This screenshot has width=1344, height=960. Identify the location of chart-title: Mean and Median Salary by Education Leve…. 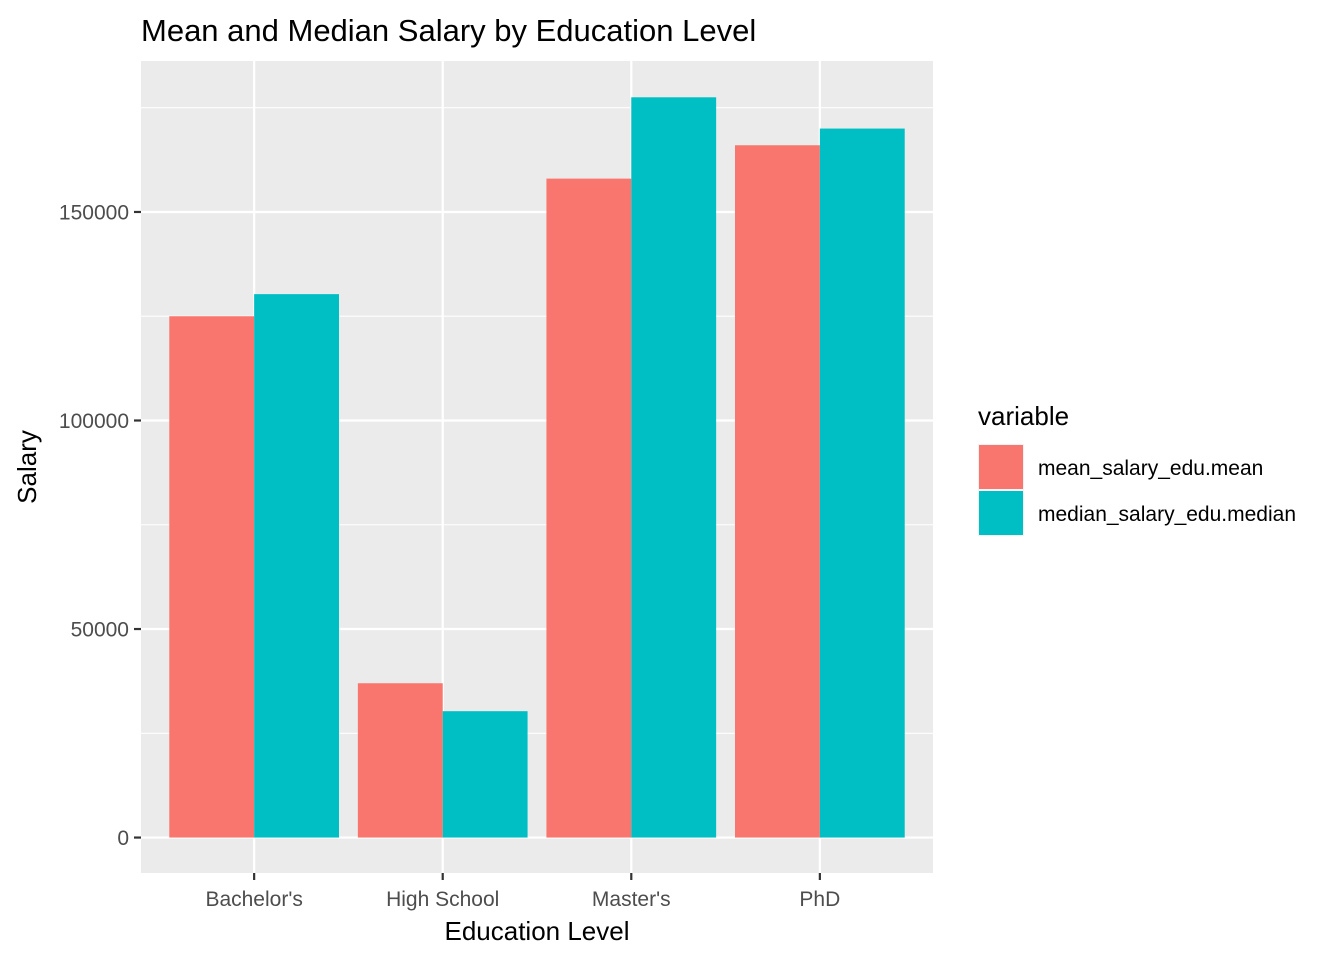
(448, 30).